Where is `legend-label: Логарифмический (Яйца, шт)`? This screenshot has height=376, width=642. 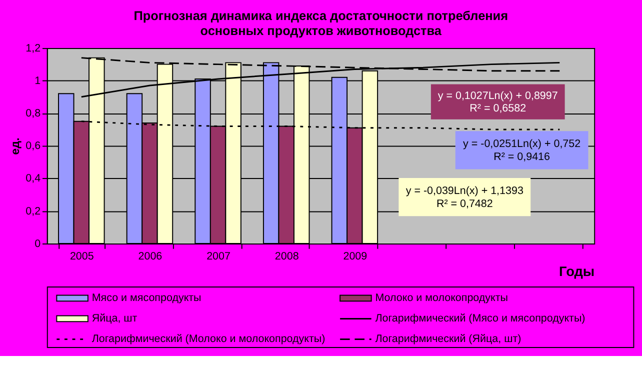
legend-label: Логарифмический (Яйца, шт) is located at coordinates (448, 339).